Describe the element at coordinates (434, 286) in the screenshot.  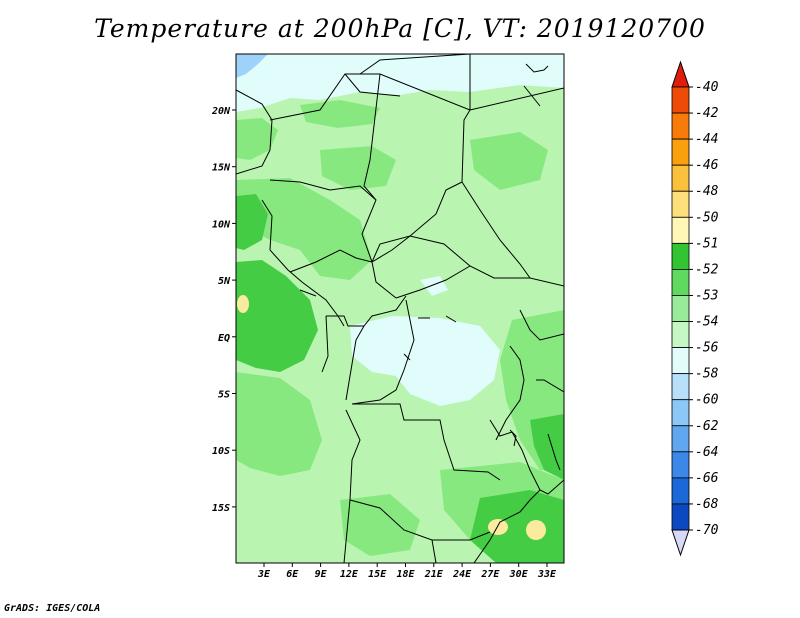
I see `field-cyan-small` at that location.